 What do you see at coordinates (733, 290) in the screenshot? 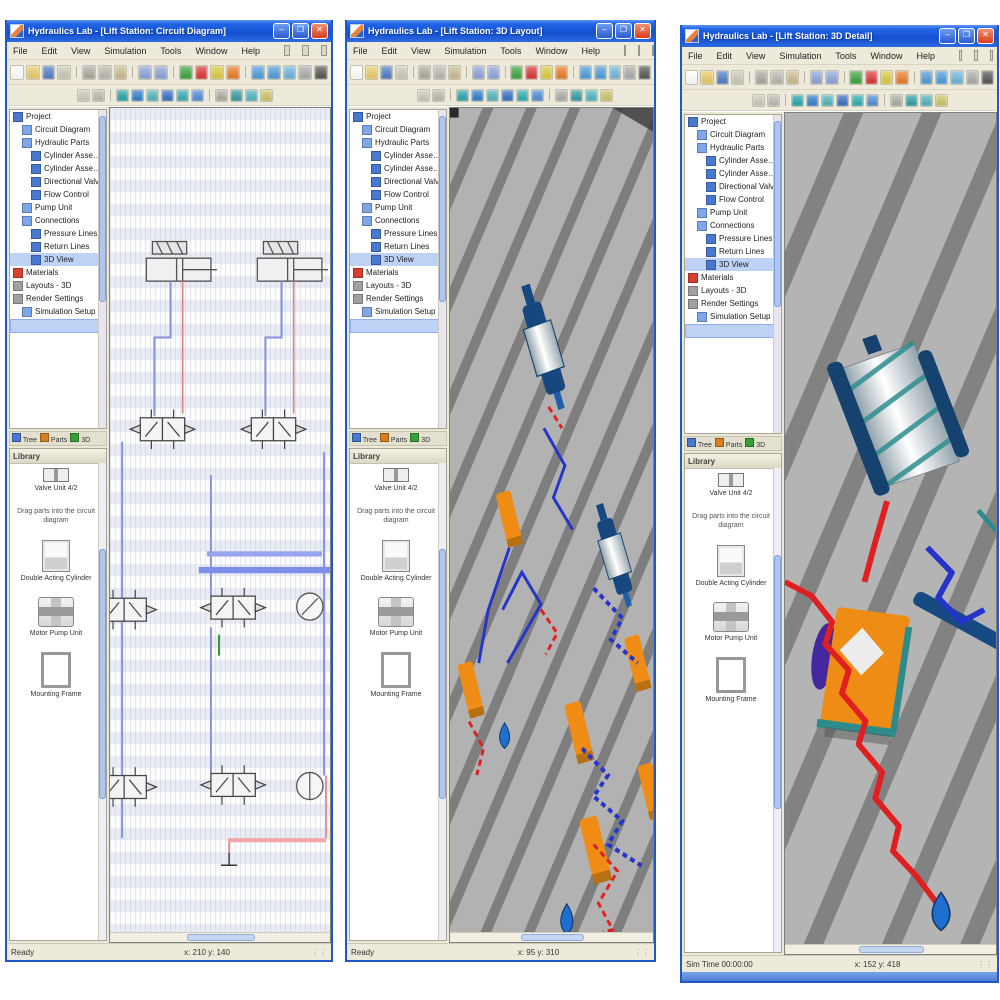
I see `tree-item: Layouts - 3D` at bounding box center [733, 290].